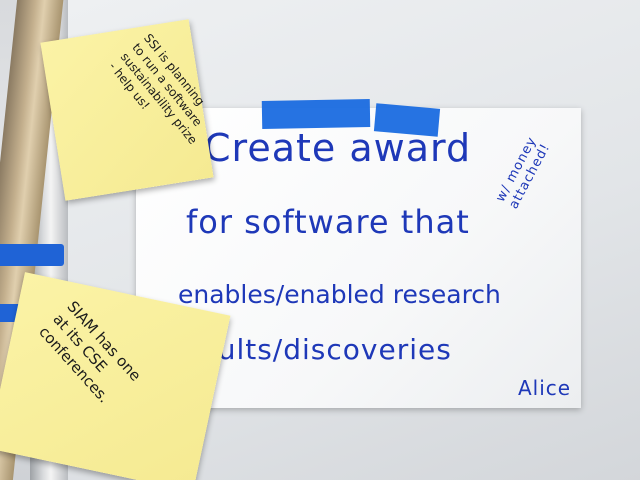 This screenshot has width=640, height=480. Describe the element at coordinates (316, 114) in the screenshot. I see `blue-tape-top-left` at that location.